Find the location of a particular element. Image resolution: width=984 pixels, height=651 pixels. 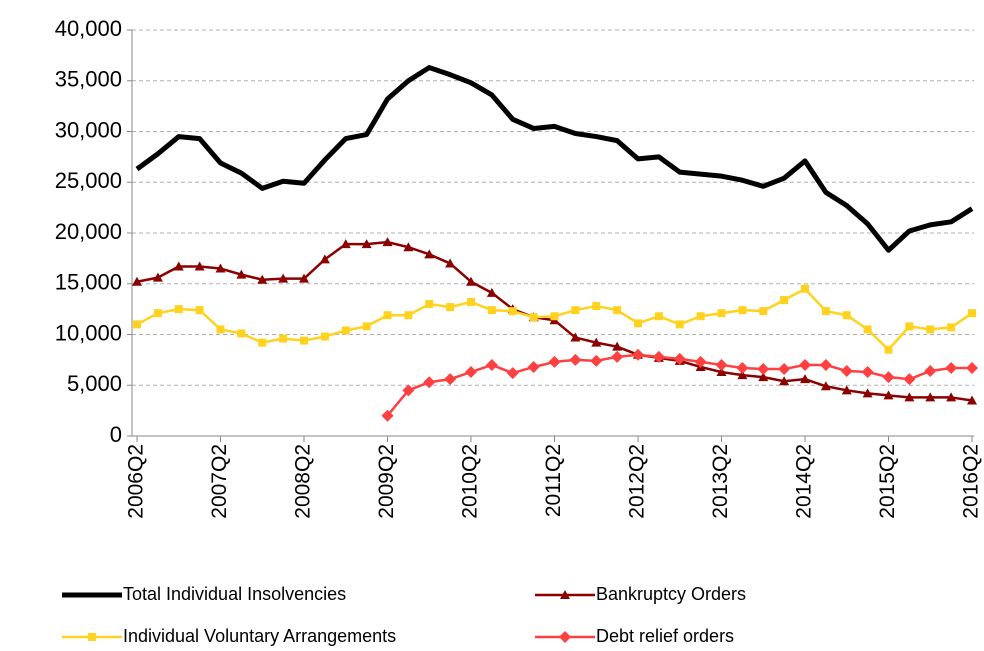

series is located at coordinates (679, 385).